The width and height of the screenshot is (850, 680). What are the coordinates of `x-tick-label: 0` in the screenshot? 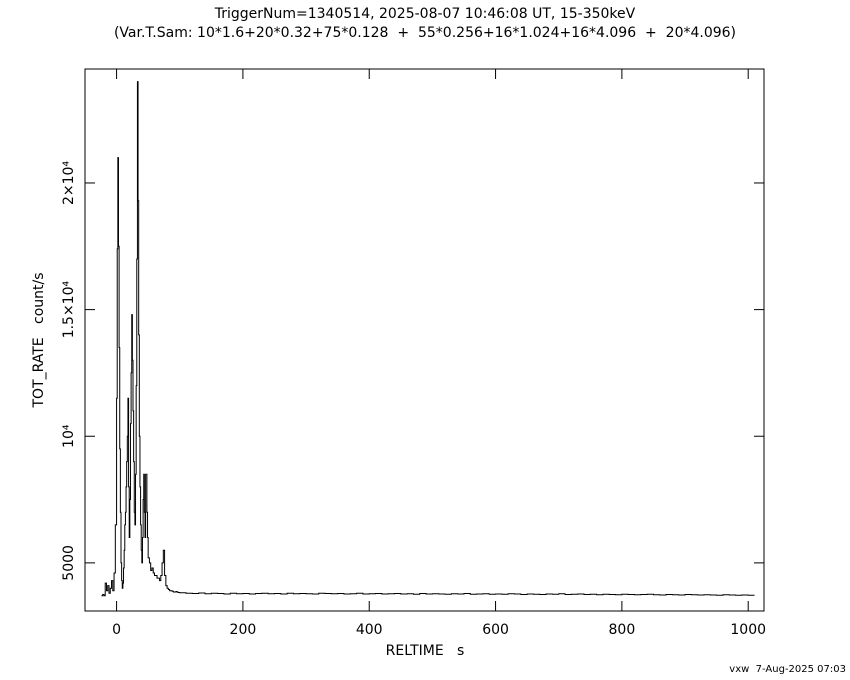 It's located at (116, 630).